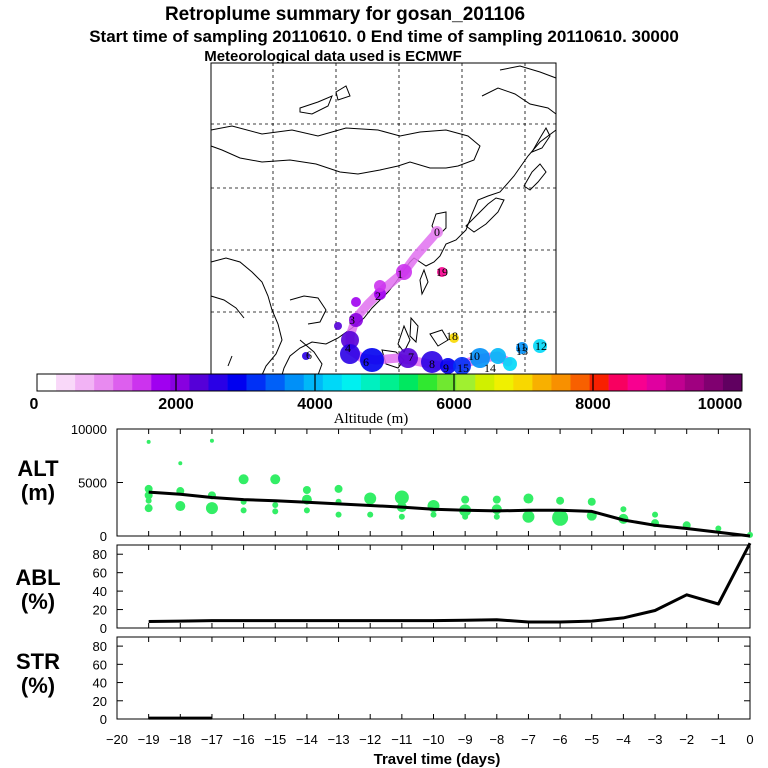 The height and width of the screenshot is (768, 768). I want to click on x-tick-label: −20, so click(117, 739).